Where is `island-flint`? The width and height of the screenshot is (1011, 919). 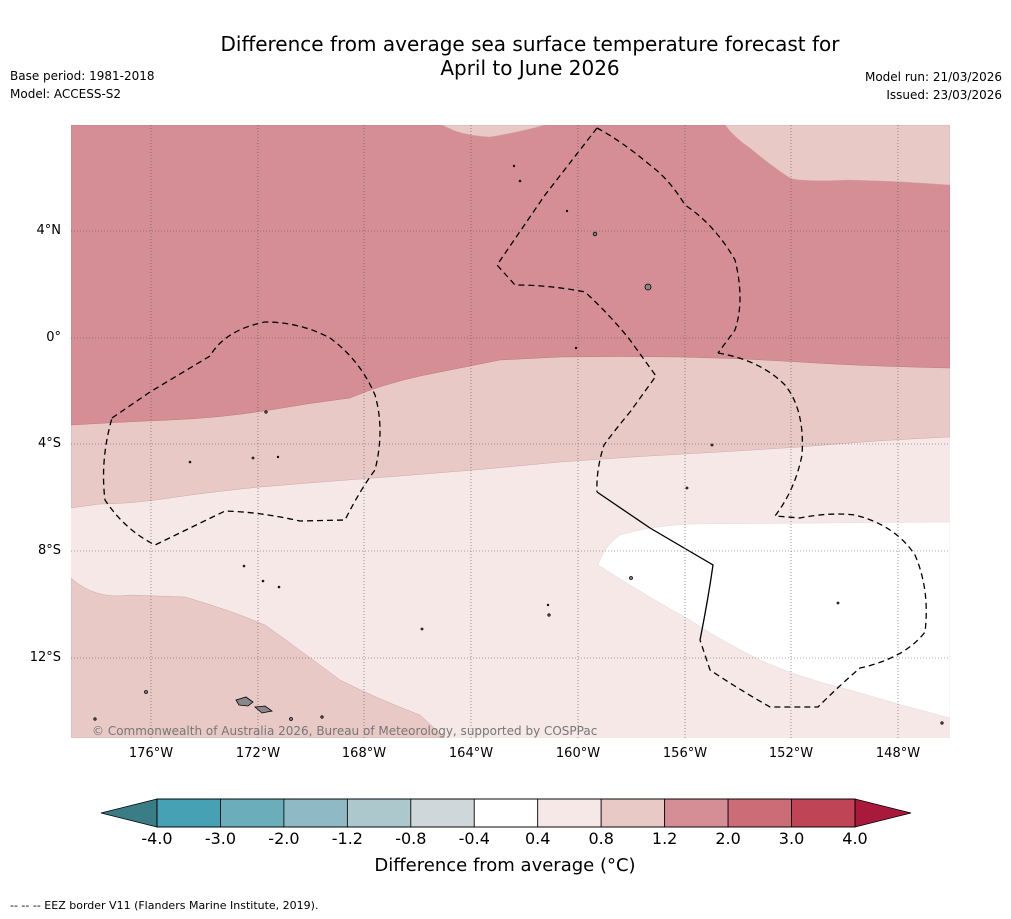
island-flint is located at coordinates (838, 603).